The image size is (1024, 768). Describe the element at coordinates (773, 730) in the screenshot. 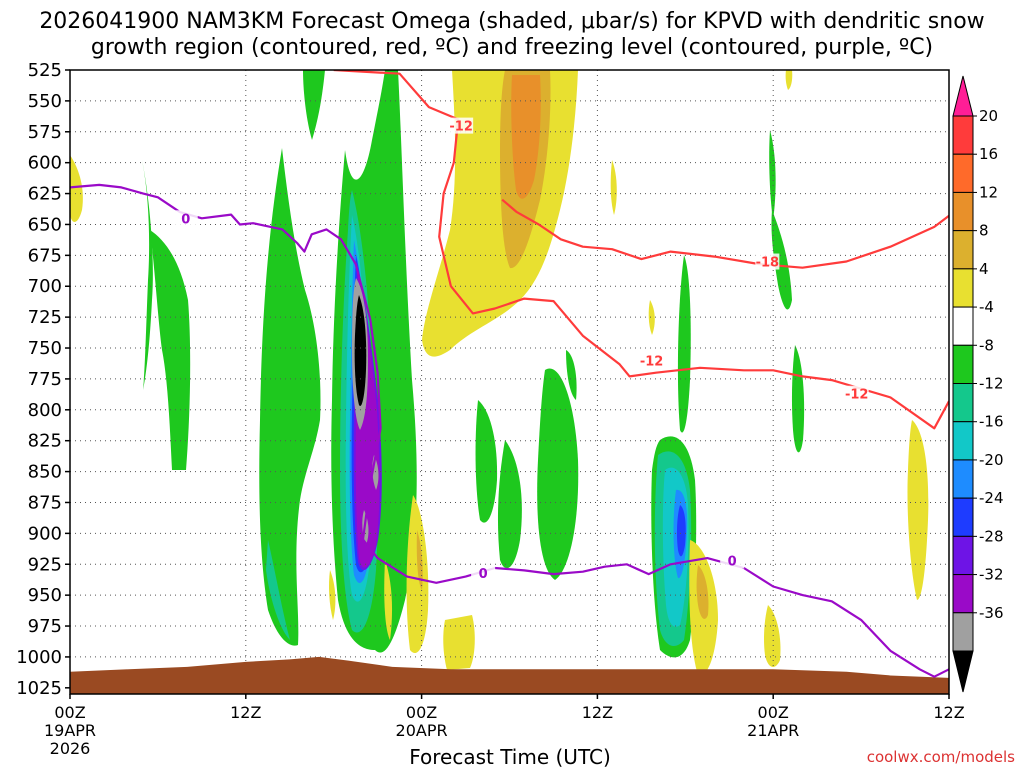

I see `time-tick-date: 21APR` at that location.